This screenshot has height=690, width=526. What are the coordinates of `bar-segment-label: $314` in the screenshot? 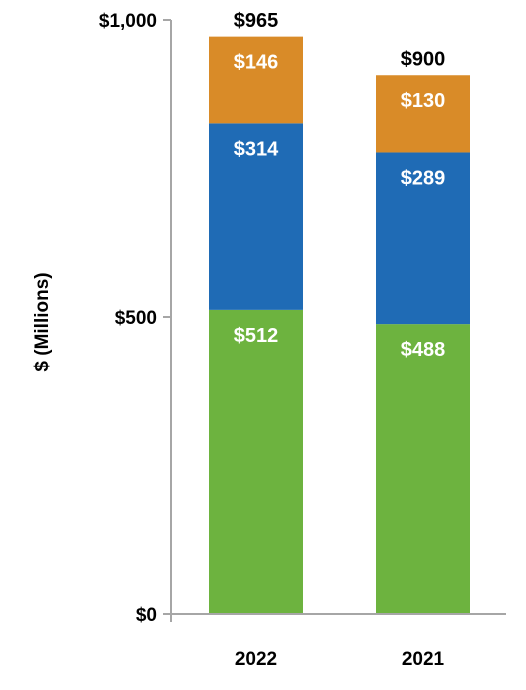 It's located at (256, 149).